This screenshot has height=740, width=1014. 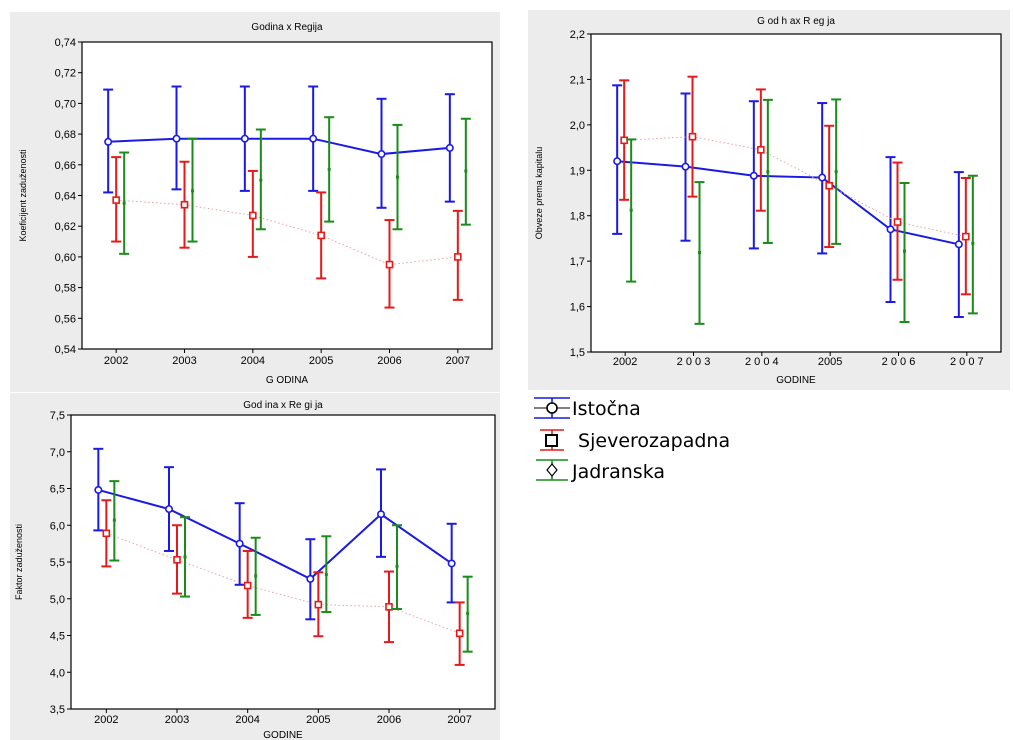 What do you see at coordinates (635, 440) in the screenshot?
I see `legend-item-sjeverozapadna: Sjeverozapadna` at bounding box center [635, 440].